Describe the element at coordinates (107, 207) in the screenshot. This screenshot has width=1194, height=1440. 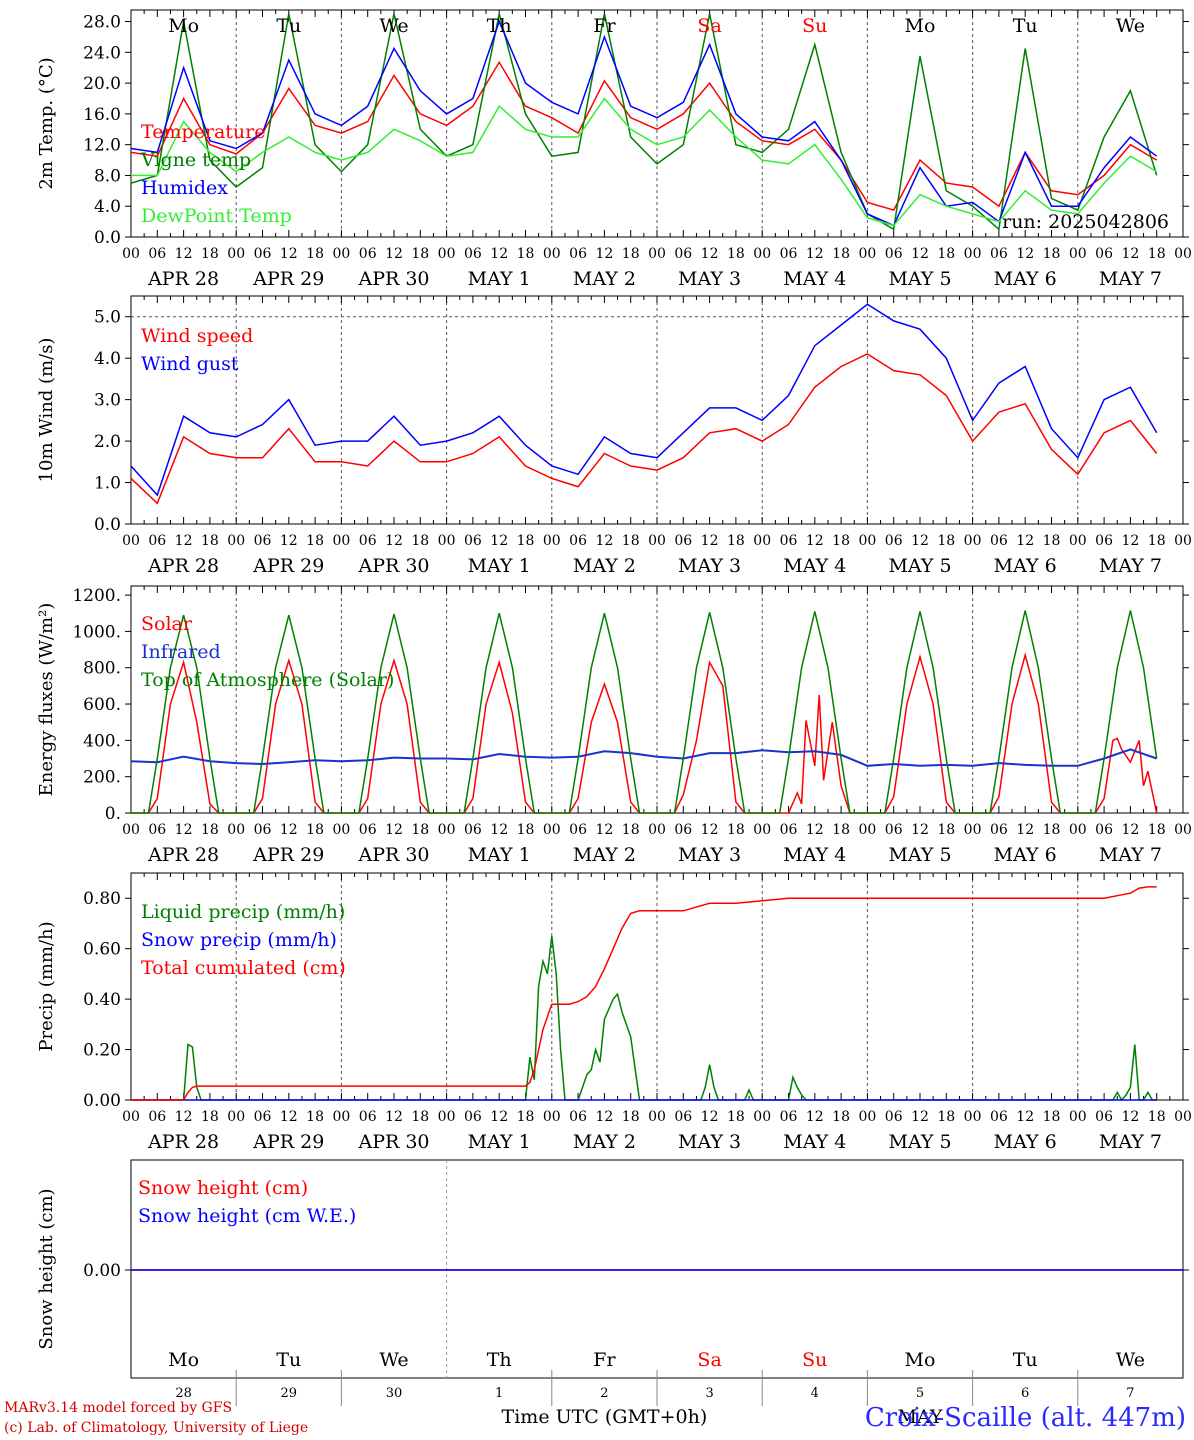
I see `y-tick-label: 4.0` at that location.